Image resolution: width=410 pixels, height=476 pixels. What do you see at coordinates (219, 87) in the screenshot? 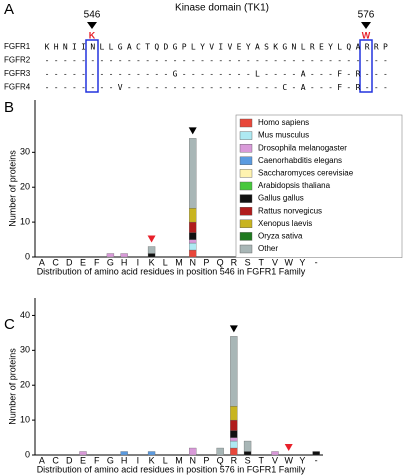
I see `sequence: --------V-----------------C-A---F-R---` at bounding box center [219, 87].